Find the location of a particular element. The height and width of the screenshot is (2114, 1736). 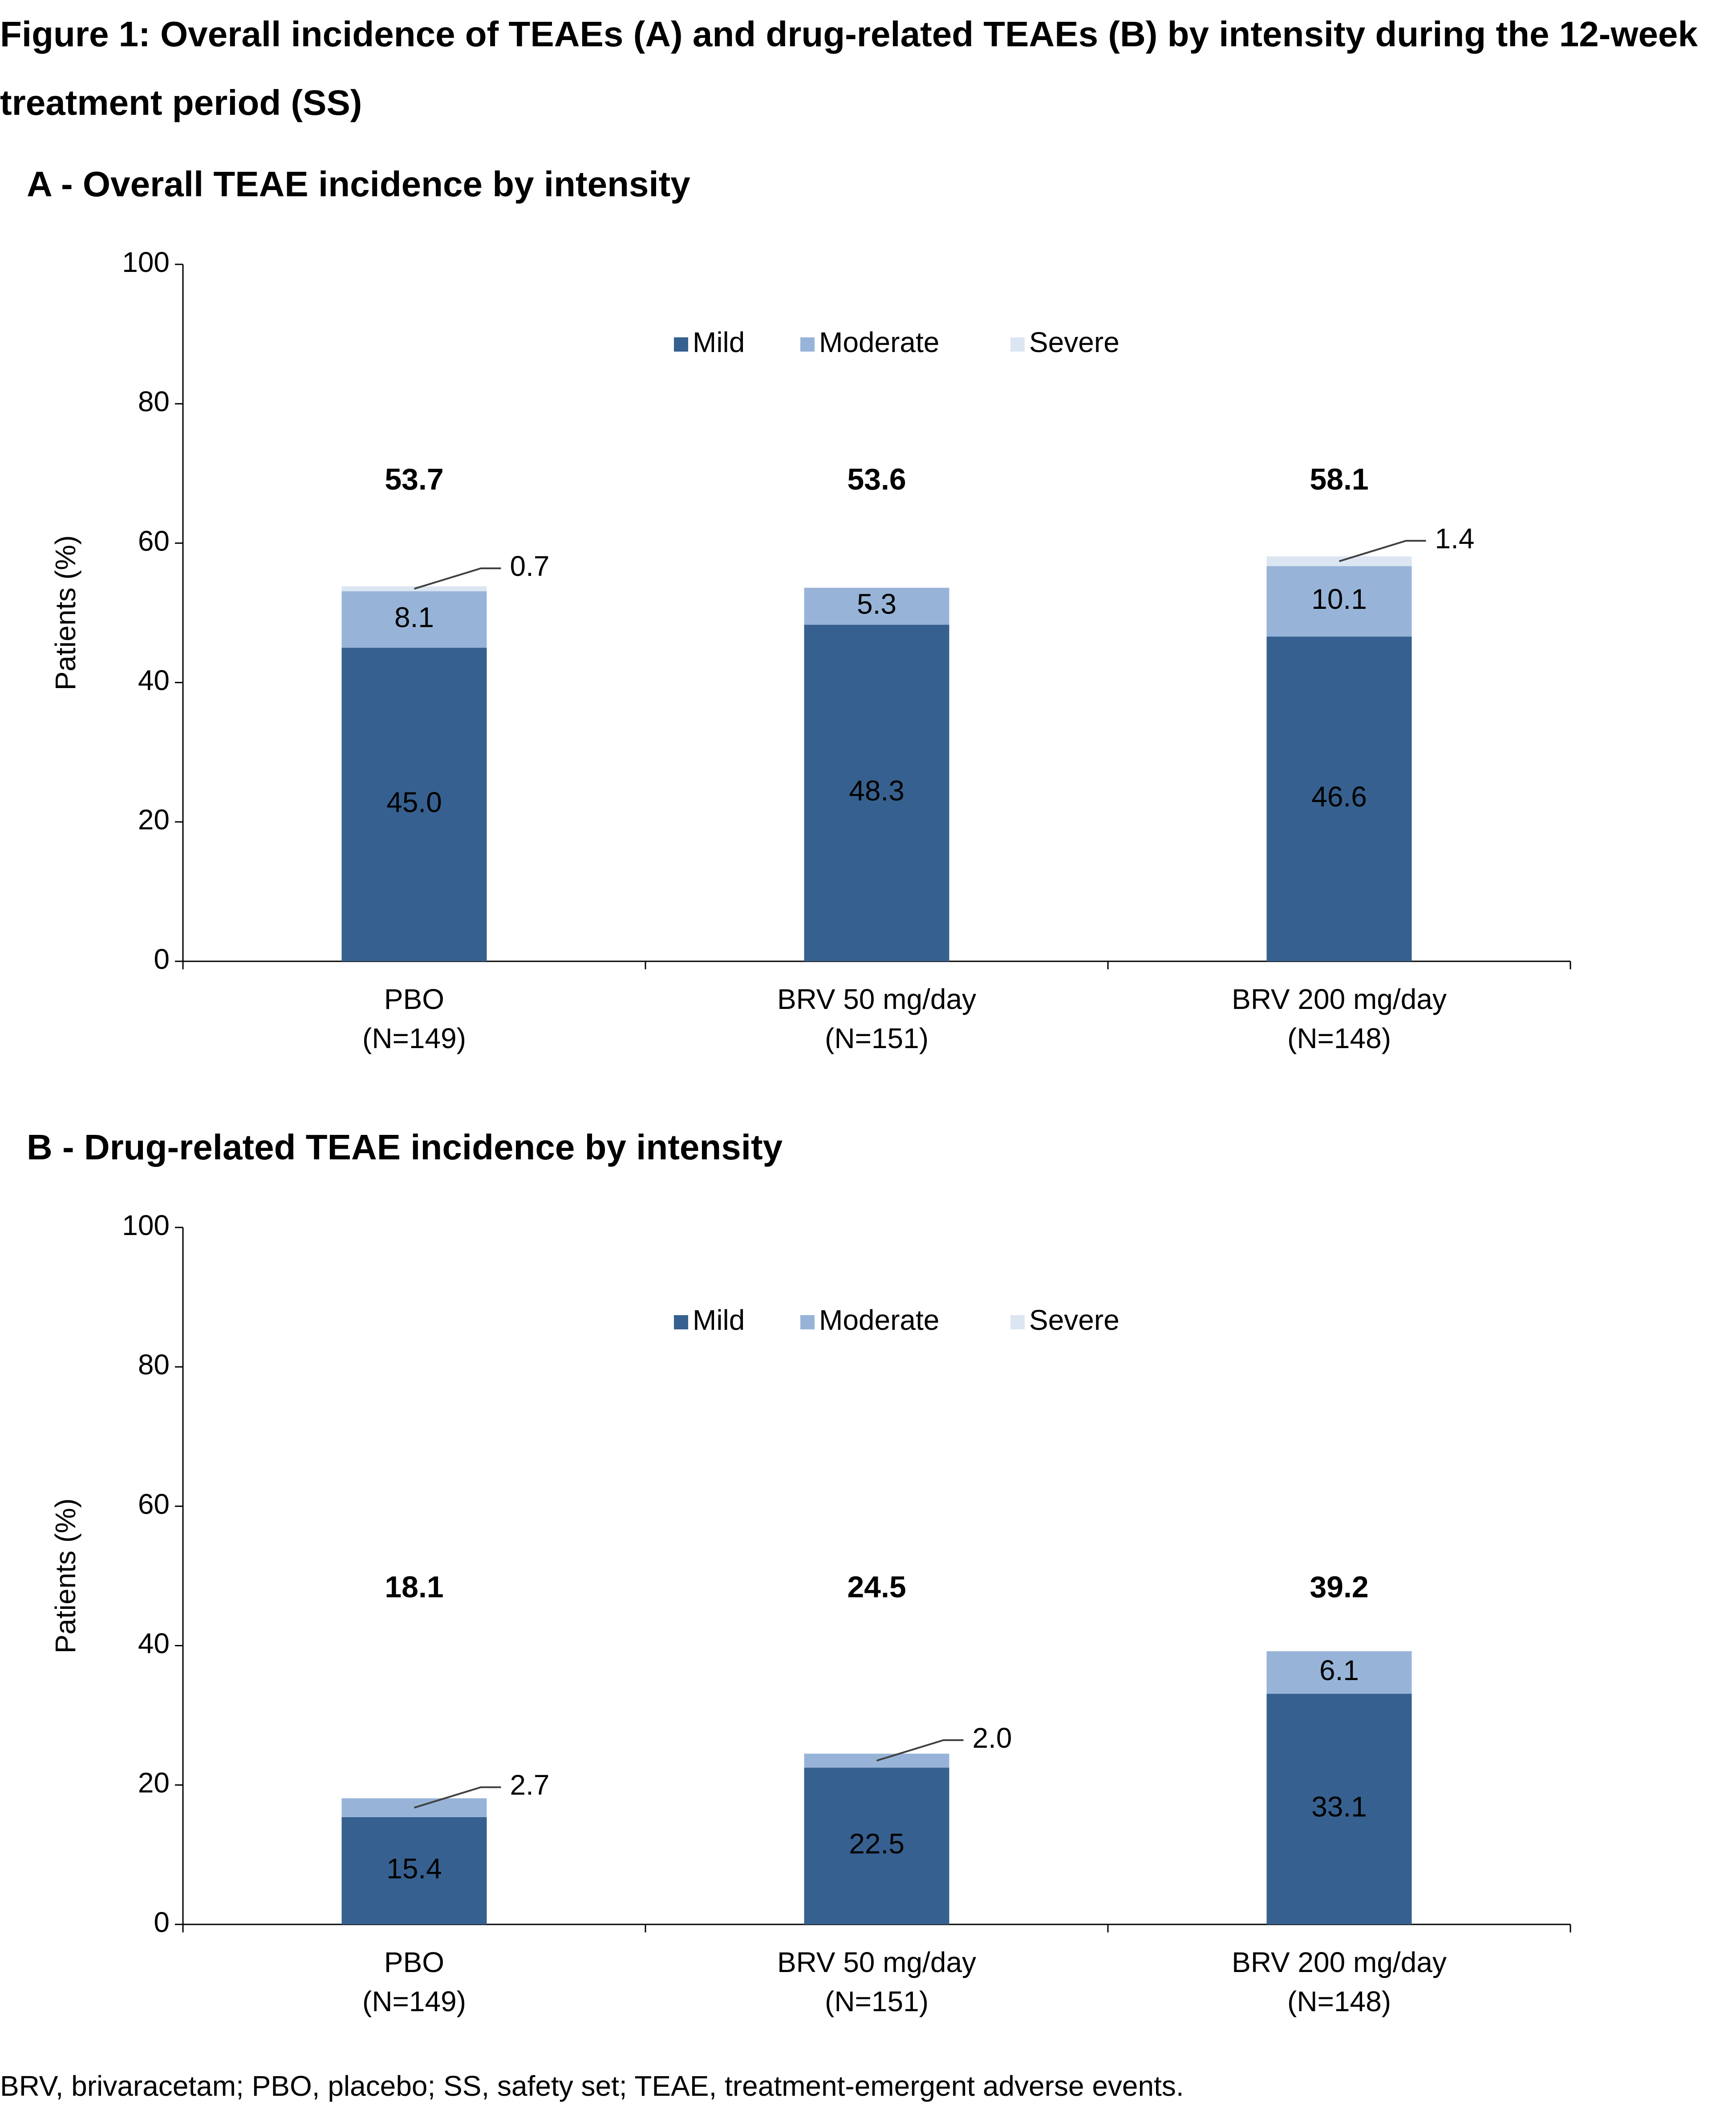

total-label: 24.5 is located at coordinates (876, 1587).